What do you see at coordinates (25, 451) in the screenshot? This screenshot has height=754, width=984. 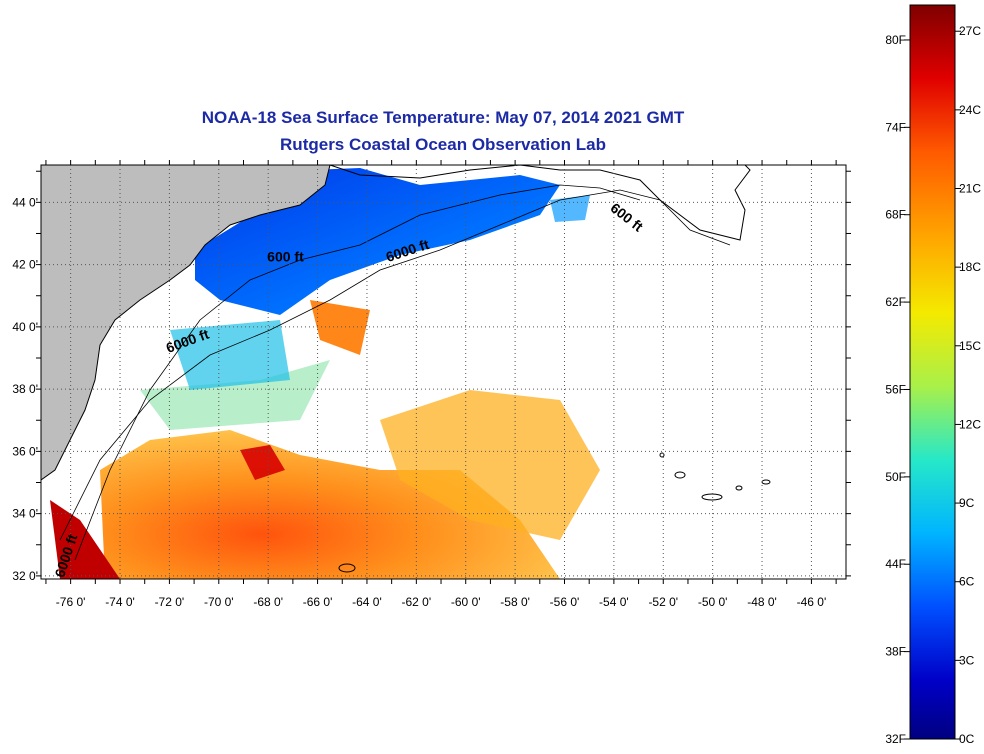 I see `lat-tick-label: 36 0'` at bounding box center [25, 451].